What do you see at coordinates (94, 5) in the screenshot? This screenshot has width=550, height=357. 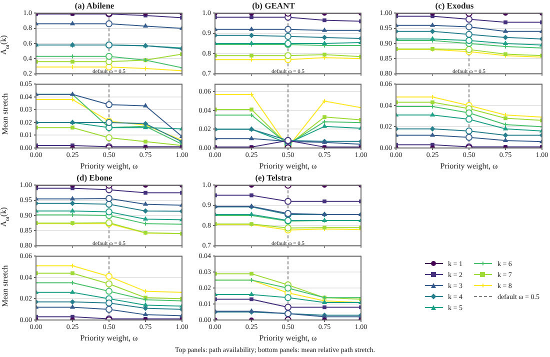 I see `chart-title: (a) Abilene` at bounding box center [94, 5].